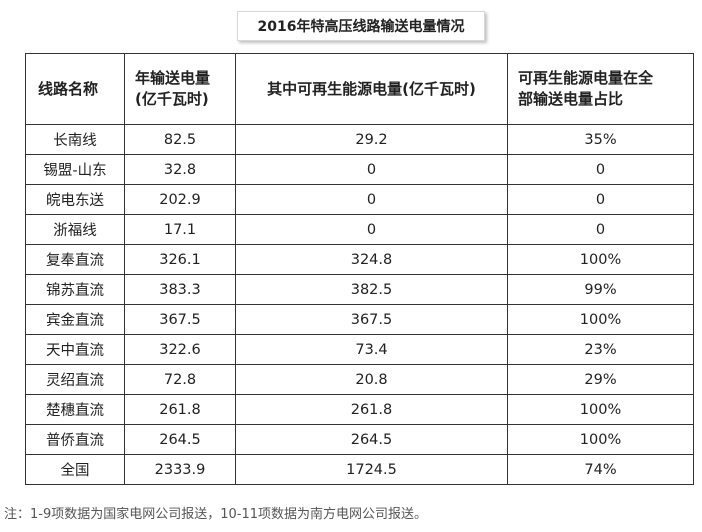 The width and height of the screenshot is (702, 532). I want to click on table-row: 浙福线 17.1 0 0, so click(359, 229).